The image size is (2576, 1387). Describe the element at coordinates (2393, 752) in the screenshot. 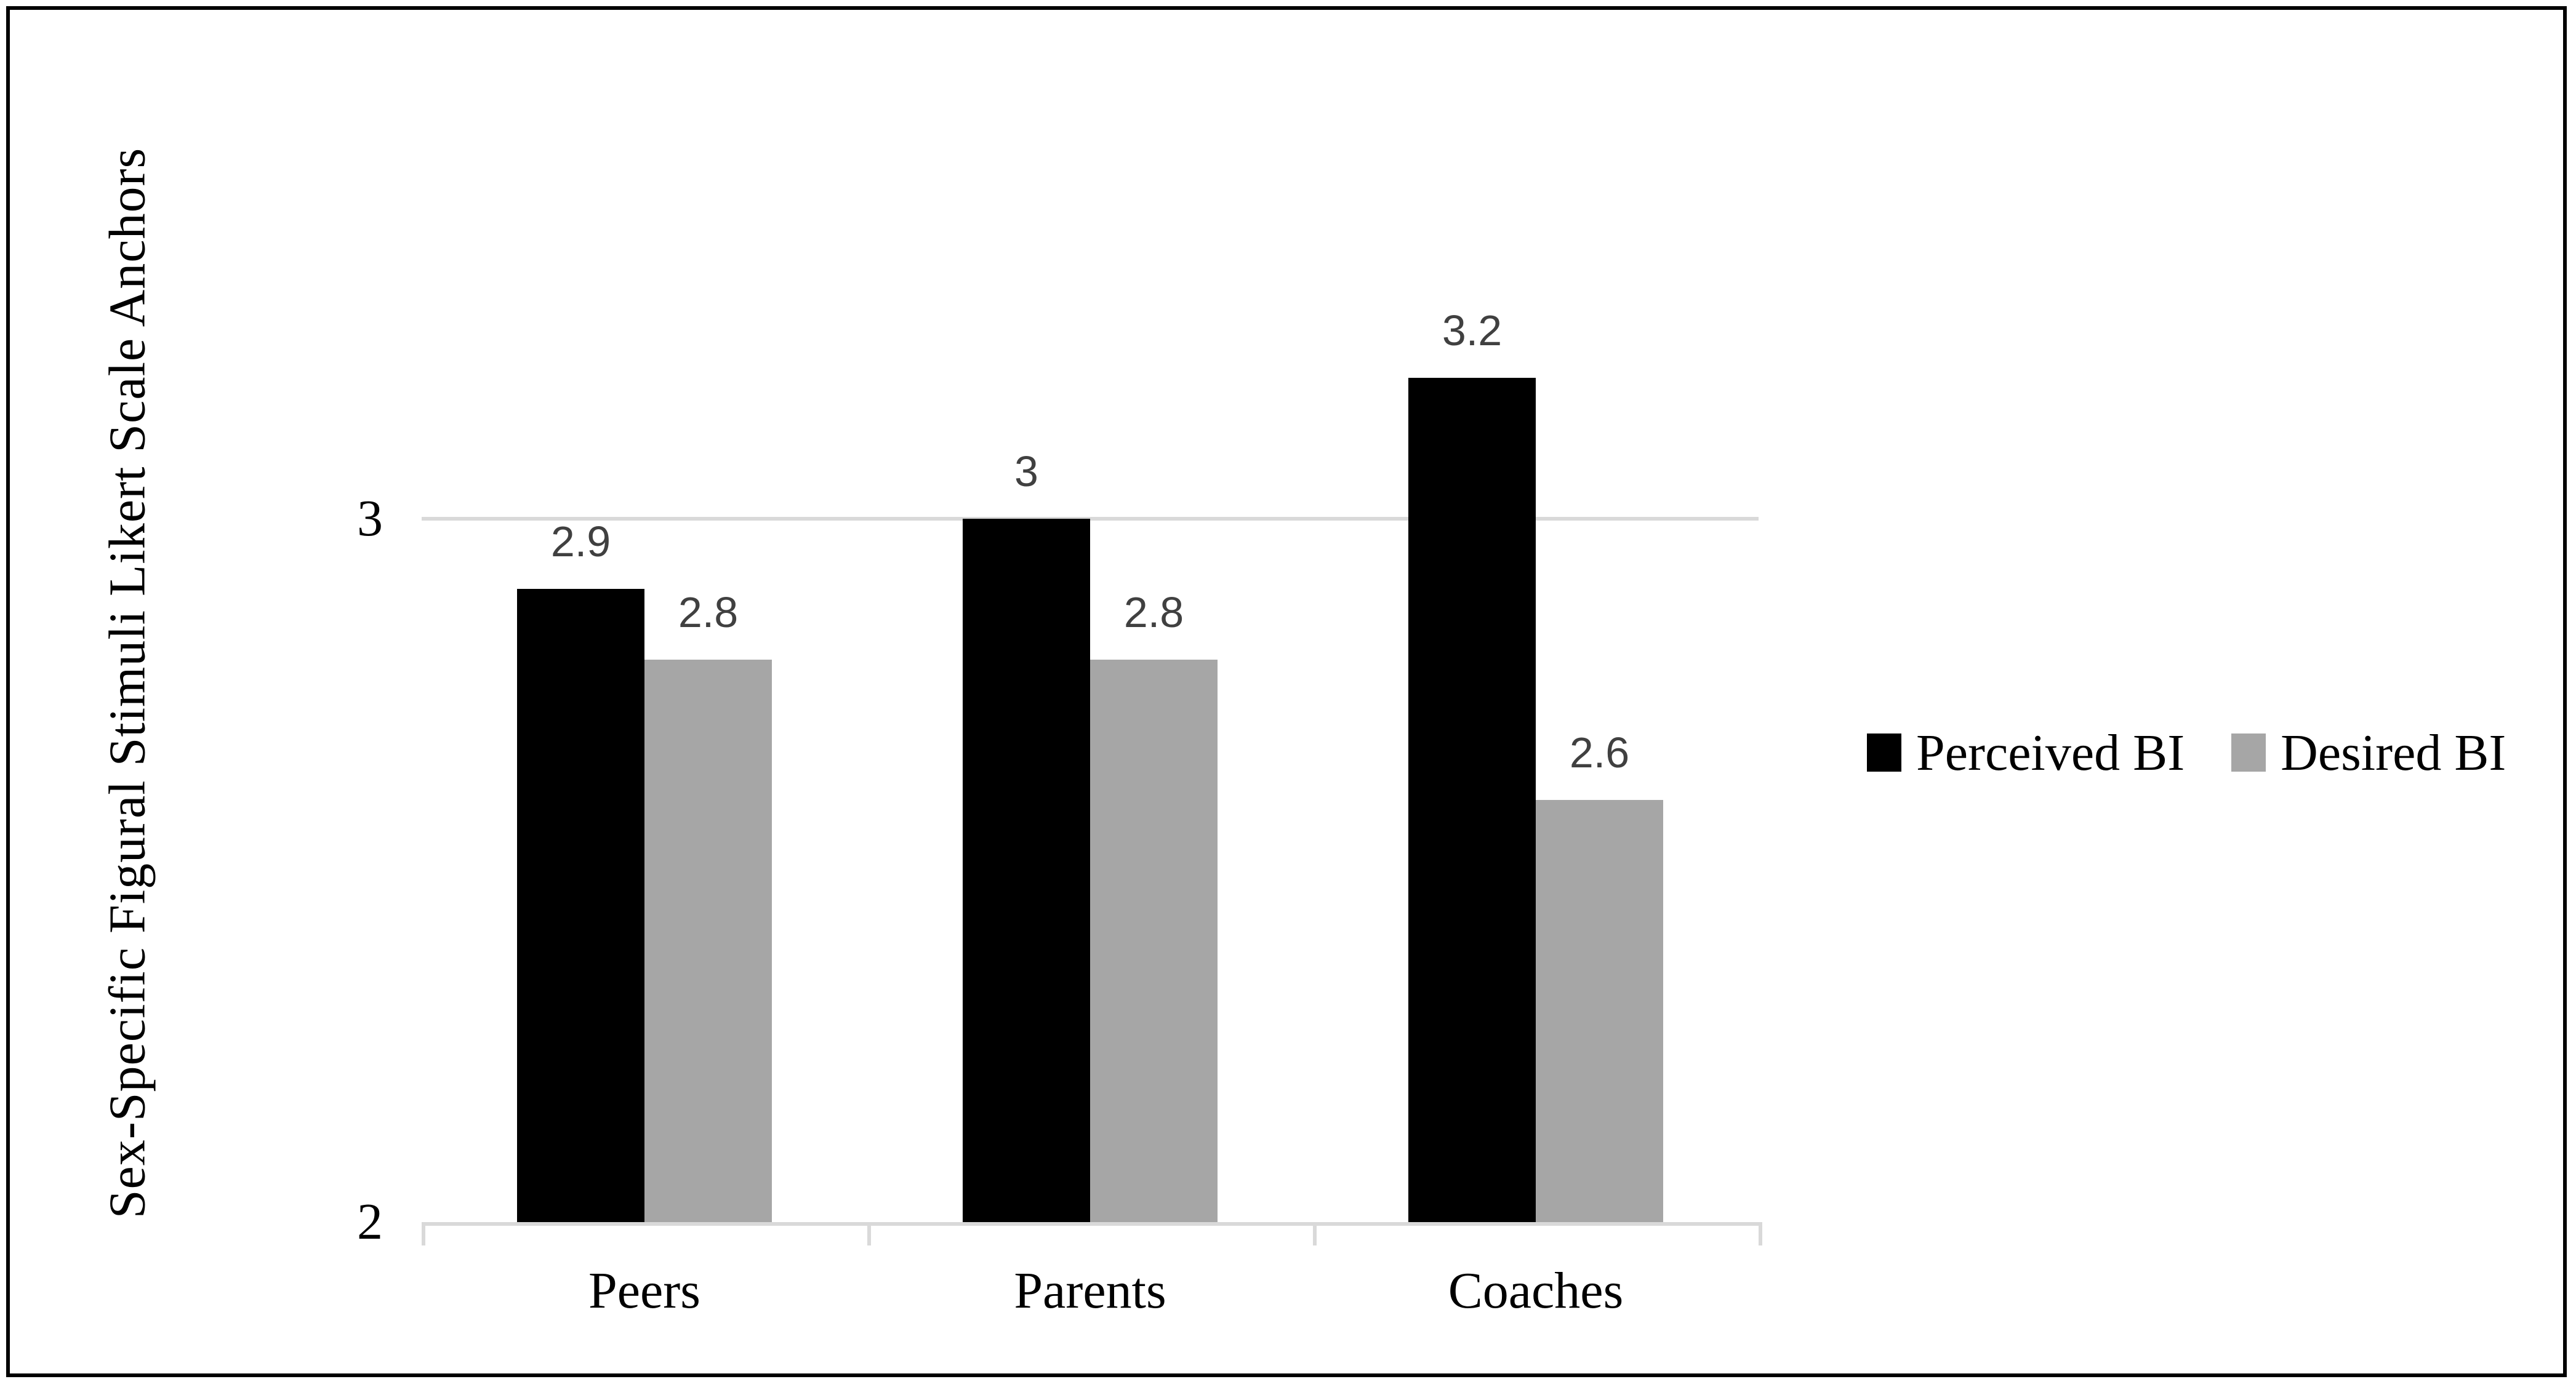

I see `legend-label-desired-bi: Desired BI` at that location.